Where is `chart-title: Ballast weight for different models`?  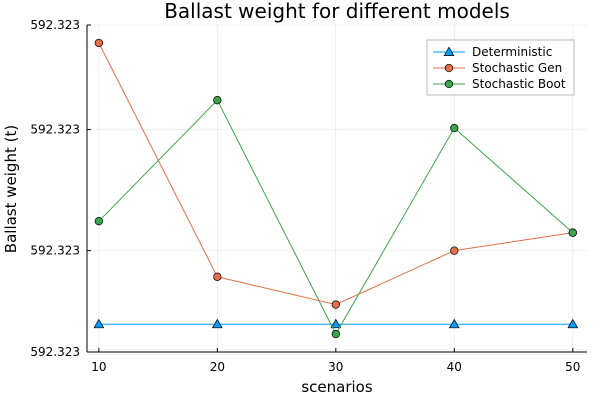 chart-title: Ballast weight for different models is located at coordinates (337, 11).